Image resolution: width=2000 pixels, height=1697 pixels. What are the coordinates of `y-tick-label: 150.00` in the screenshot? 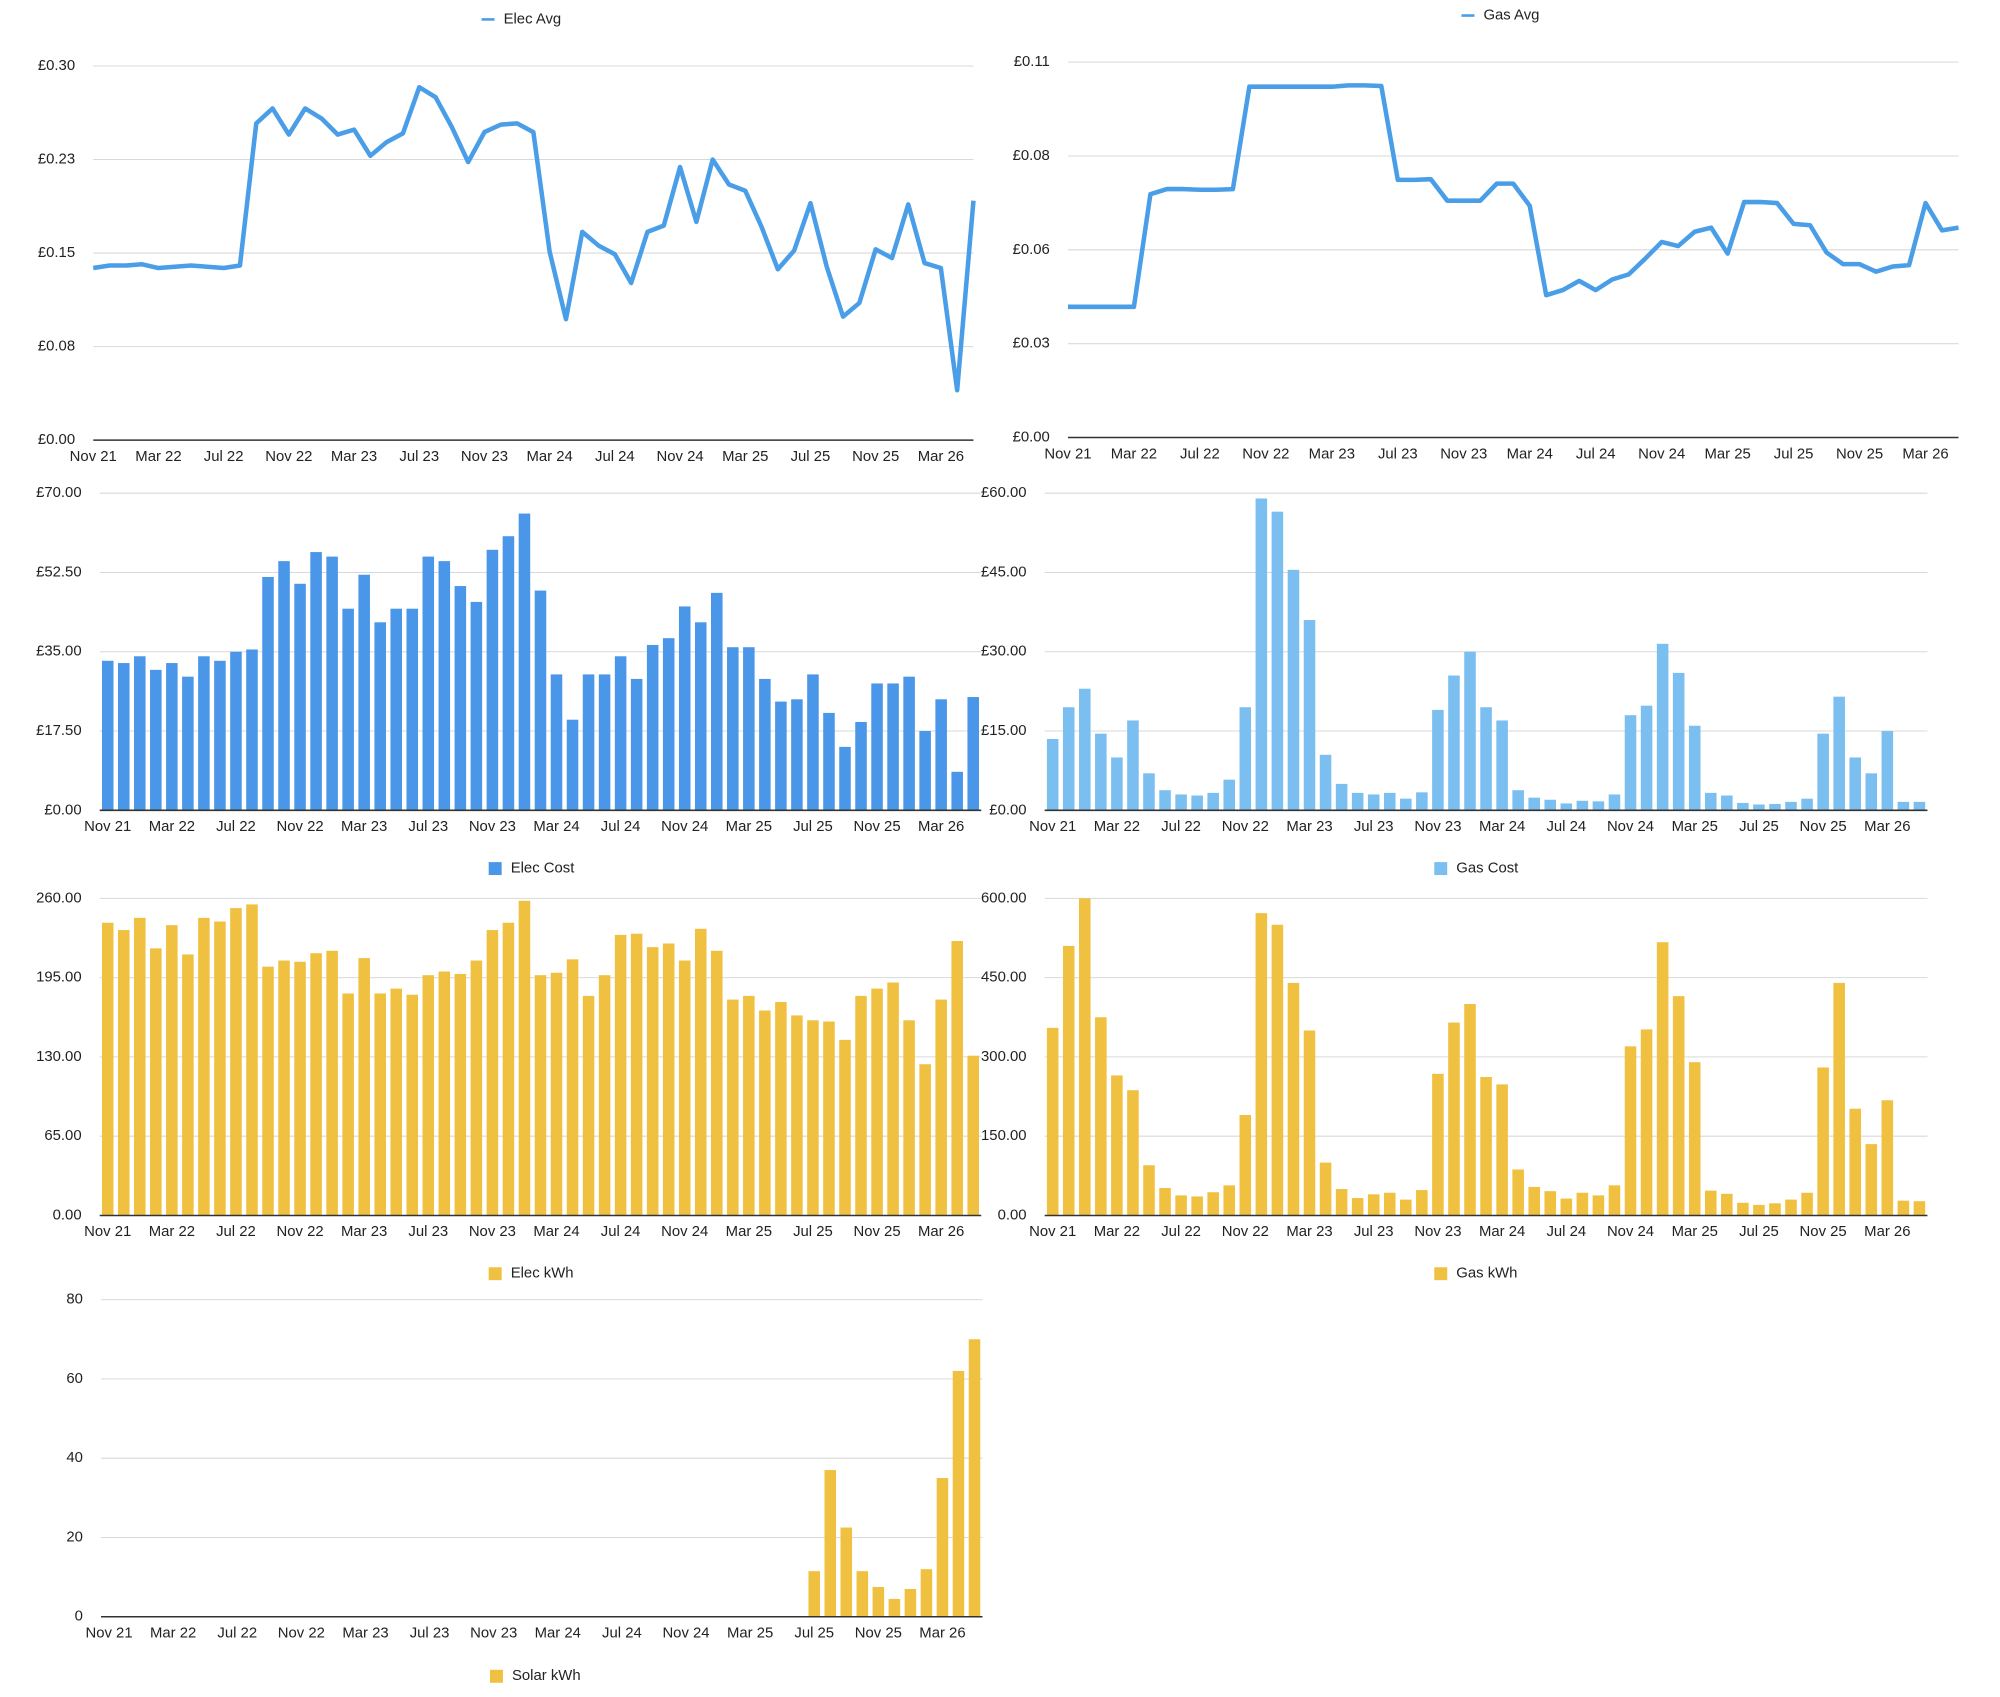 It's located at (1004, 1136).